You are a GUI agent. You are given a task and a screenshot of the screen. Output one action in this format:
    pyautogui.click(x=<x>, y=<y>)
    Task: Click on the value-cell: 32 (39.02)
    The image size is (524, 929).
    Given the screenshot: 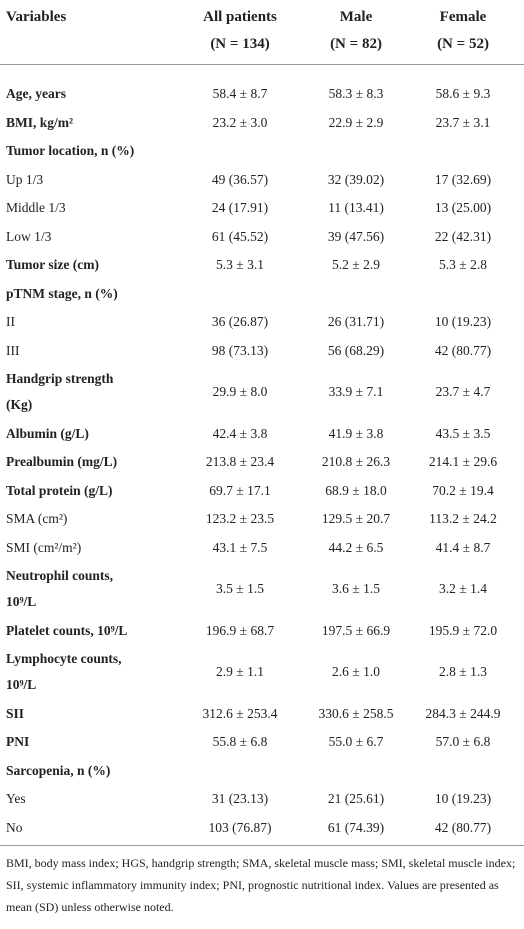 What is the action you would take?
    pyautogui.click(x=356, y=179)
    